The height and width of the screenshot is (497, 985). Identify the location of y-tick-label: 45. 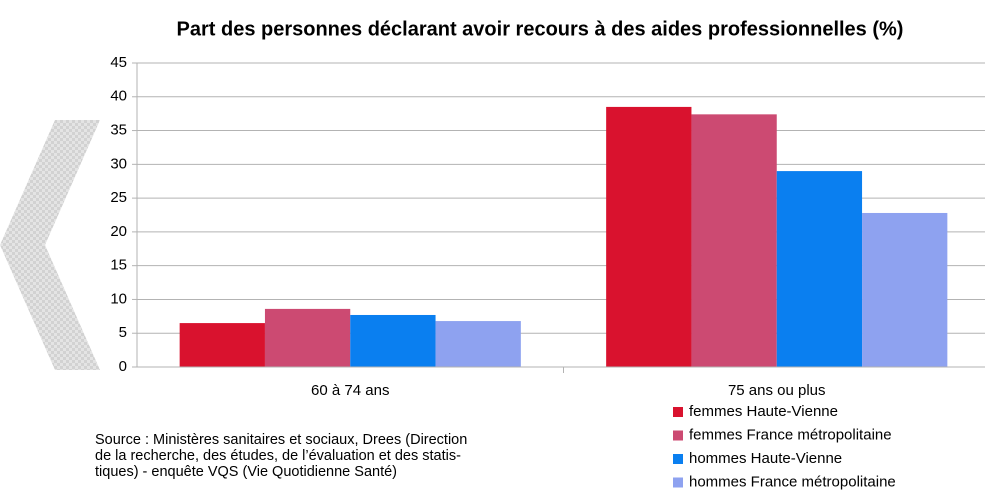
(118, 62).